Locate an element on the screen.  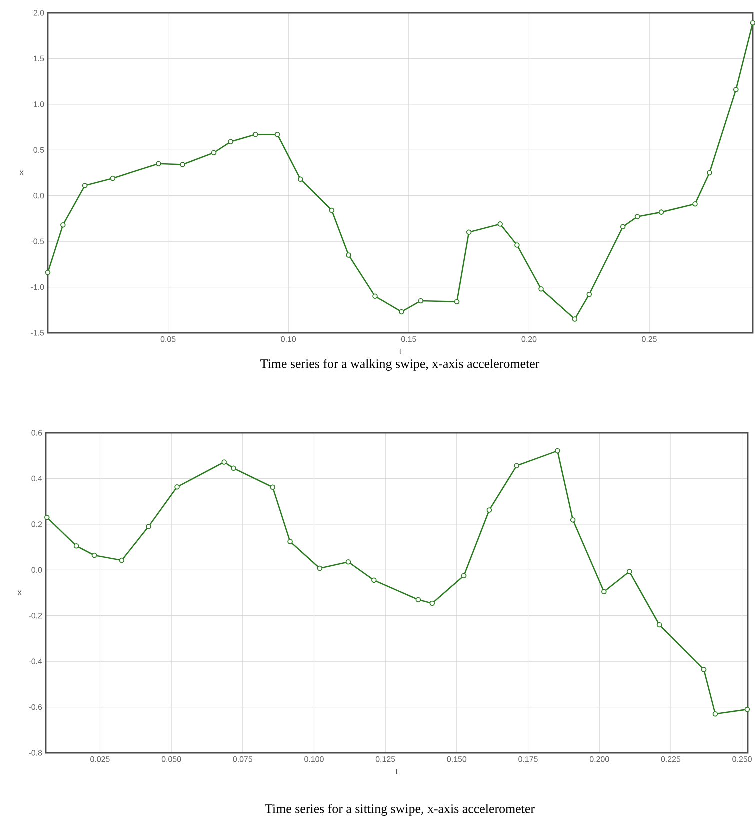
text: Time series for a sitting swipe, x-axis accelerometer is located at coordinates (400, 810).